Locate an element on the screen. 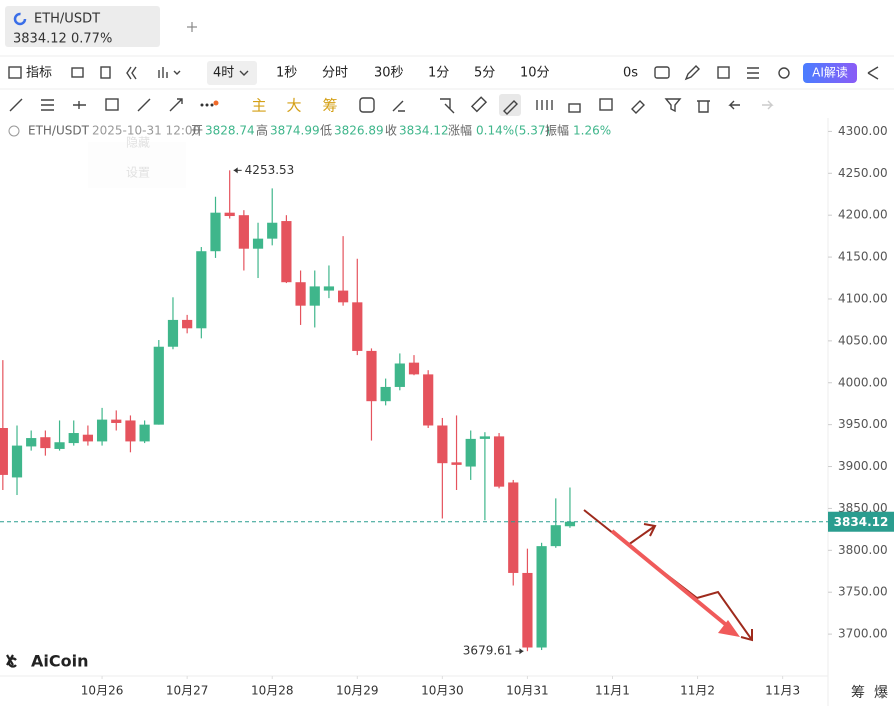  y-tick-label: 4100.00 is located at coordinates (863, 298).